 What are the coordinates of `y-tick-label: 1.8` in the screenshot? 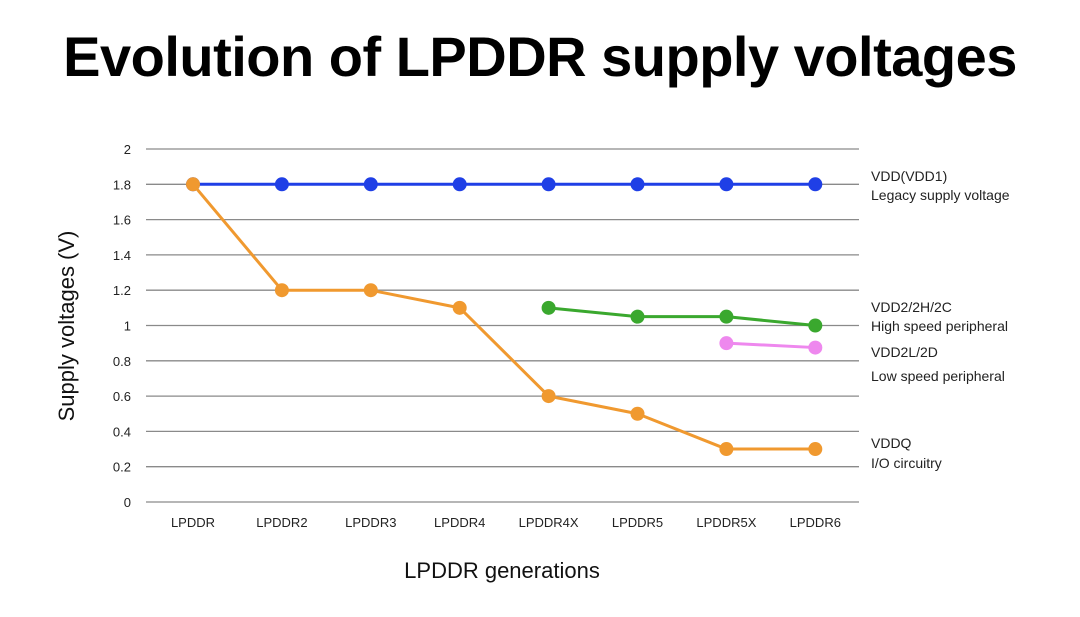 It's located at (122, 184).